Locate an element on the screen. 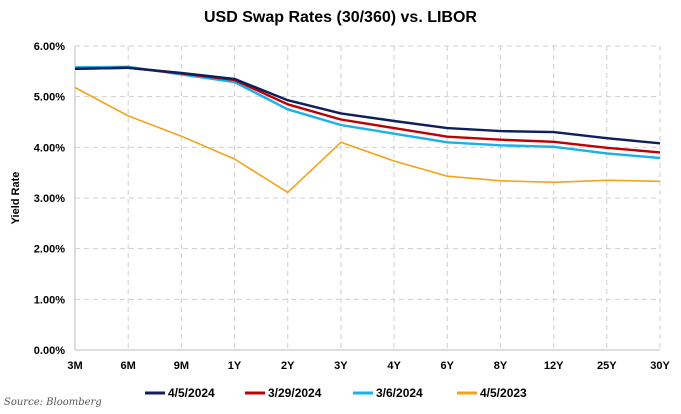 The width and height of the screenshot is (681, 414). y-tick-label: 3.00% is located at coordinates (49, 199).